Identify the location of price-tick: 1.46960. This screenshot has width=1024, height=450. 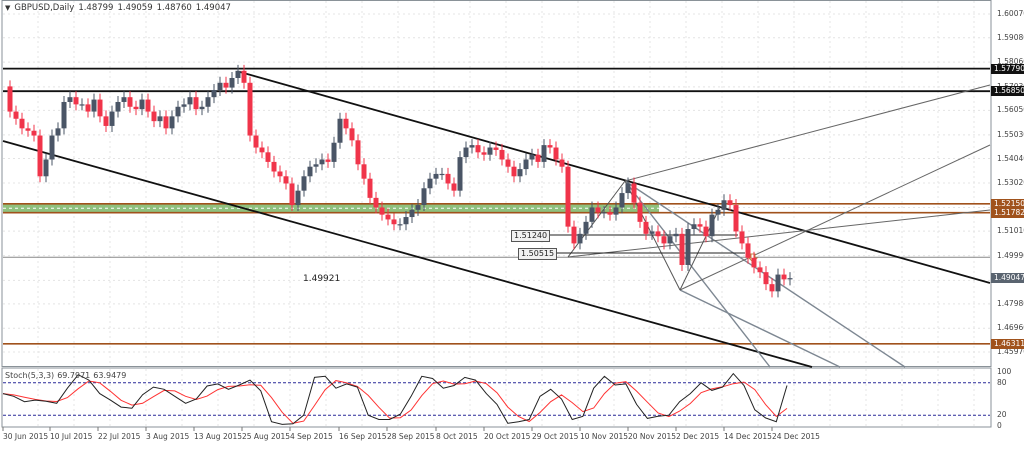
(1010, 328).